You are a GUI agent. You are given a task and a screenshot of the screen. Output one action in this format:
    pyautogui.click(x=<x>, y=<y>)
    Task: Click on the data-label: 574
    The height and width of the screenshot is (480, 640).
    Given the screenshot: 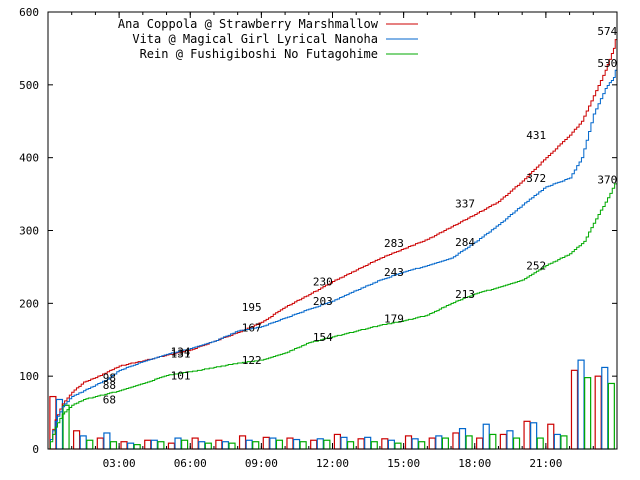 What is the action you would take?
    pyautogui.click(x=607, y=31)
    